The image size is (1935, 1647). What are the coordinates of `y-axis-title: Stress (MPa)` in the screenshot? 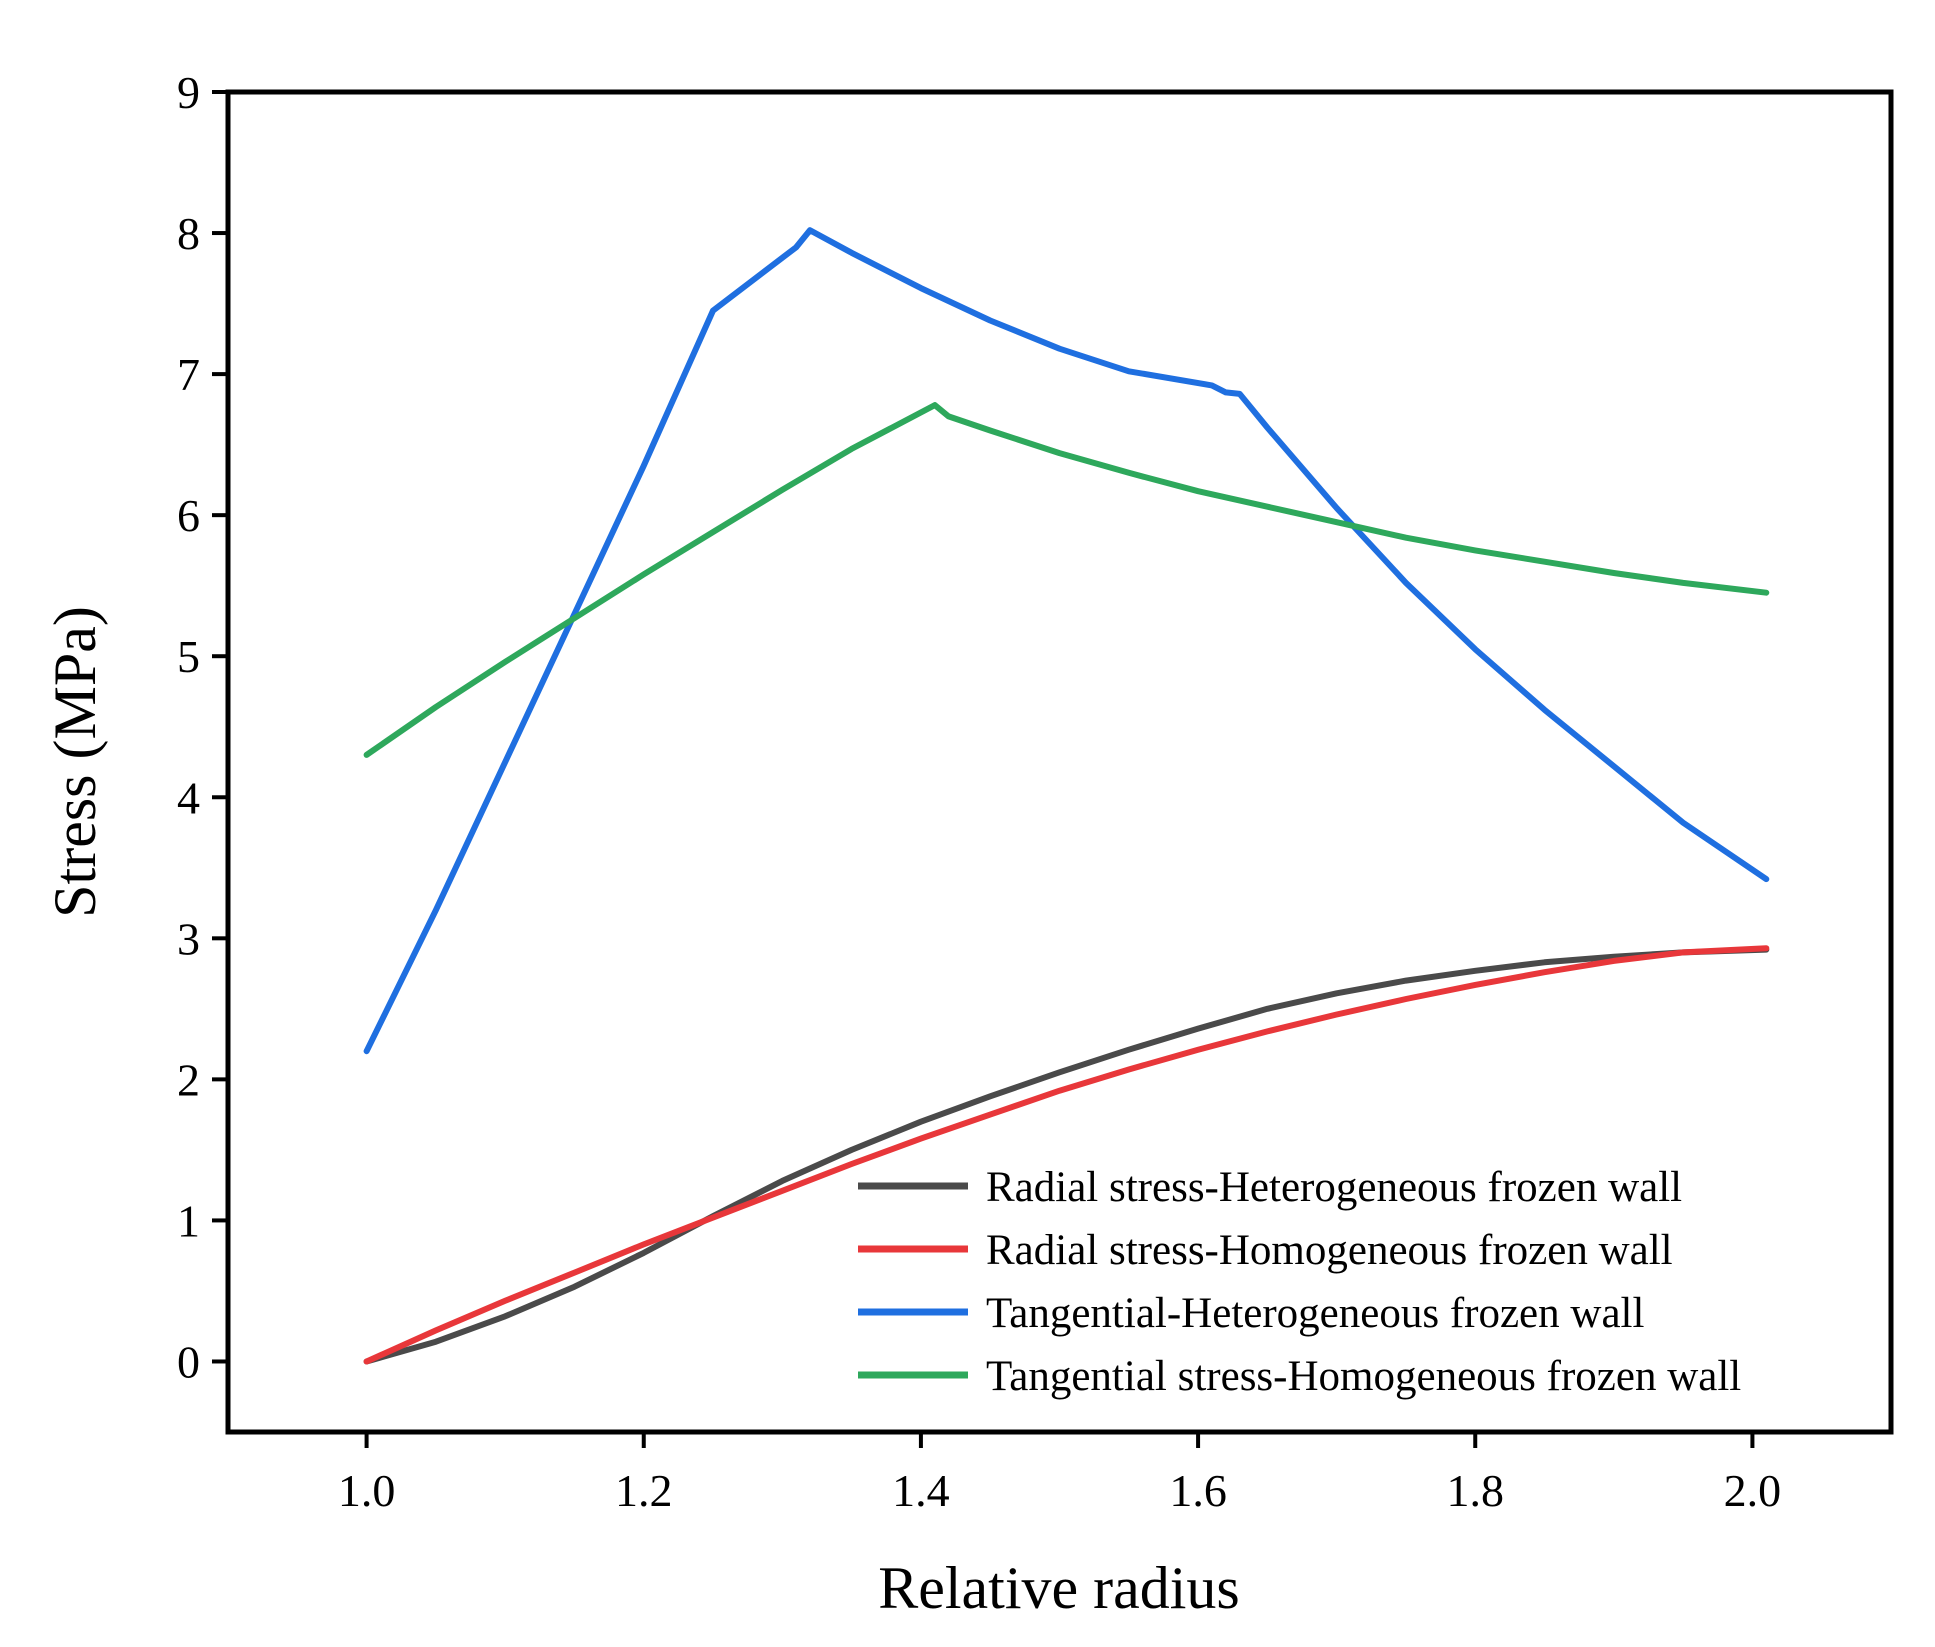 It's located at (75, 762).